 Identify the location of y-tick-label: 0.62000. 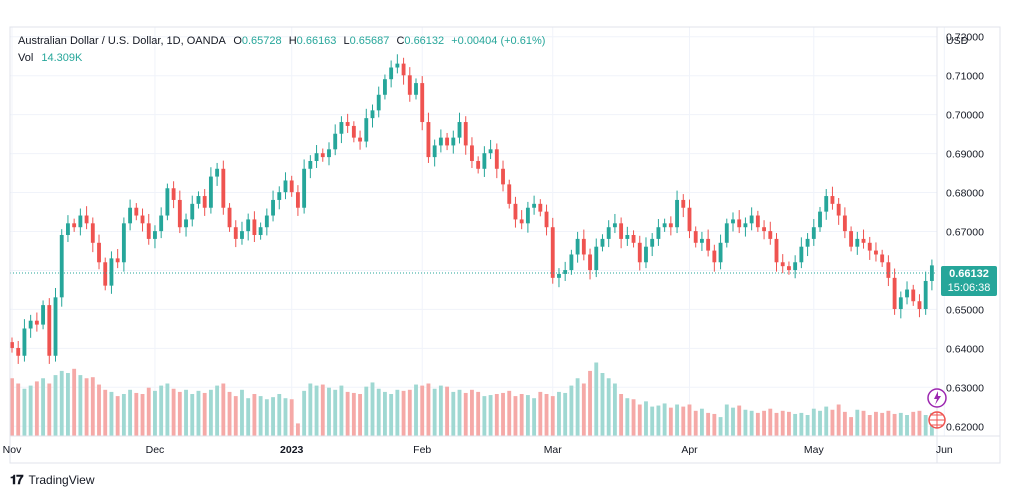
(965, 427).